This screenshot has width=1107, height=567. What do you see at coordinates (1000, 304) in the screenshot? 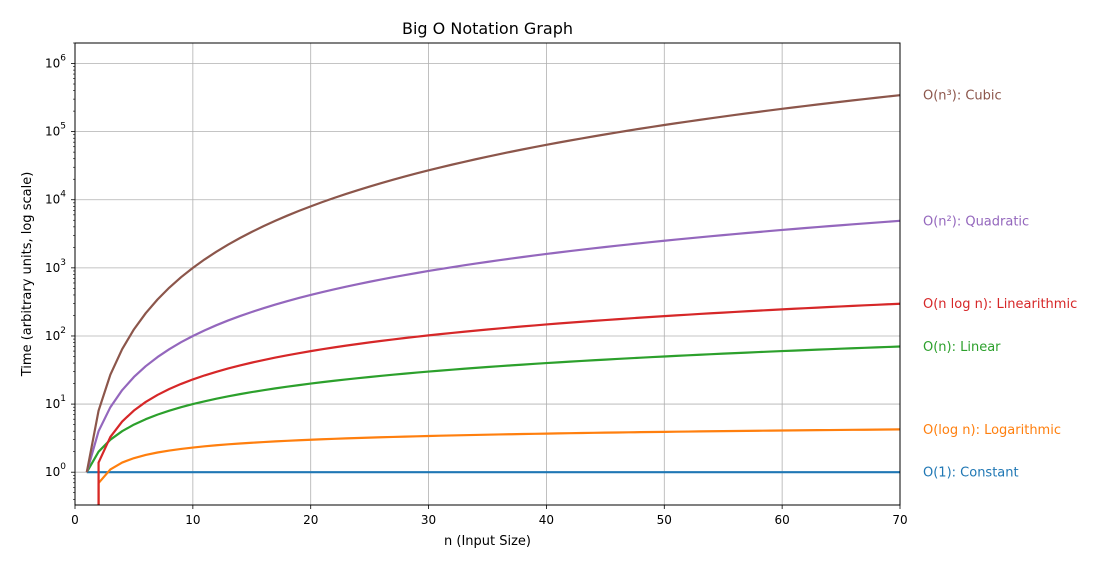
I see `series-label-nlogn: O(n log n): Linearithmic` at bounding box center [1000, 304].